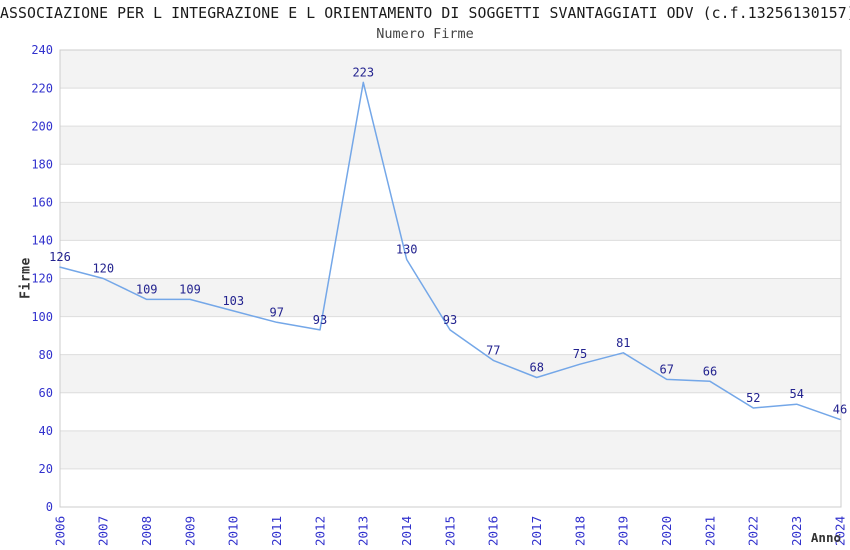 Image resolution: width=850 pixels, height=550 pixels. What do you see at coordinates (276, 531) in the screenshot?
I see `x-tick-label: 2011` at bounding box center [276, 531].